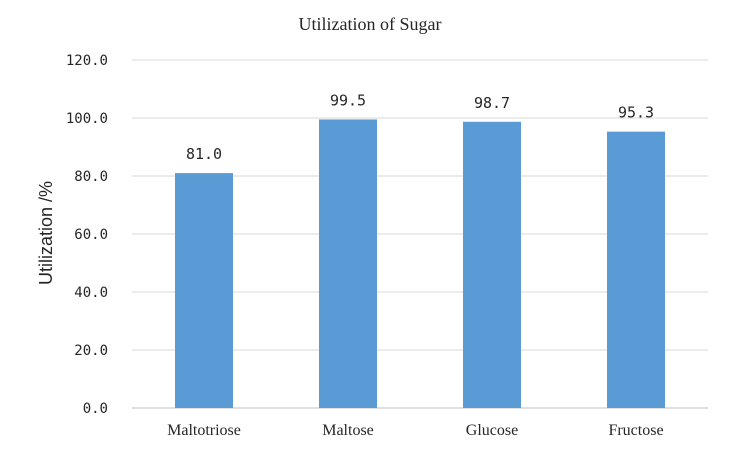  Describe the element at coordinates (348, 430) in the screenshot. I see `x-tick-label: Maltose` at that location.